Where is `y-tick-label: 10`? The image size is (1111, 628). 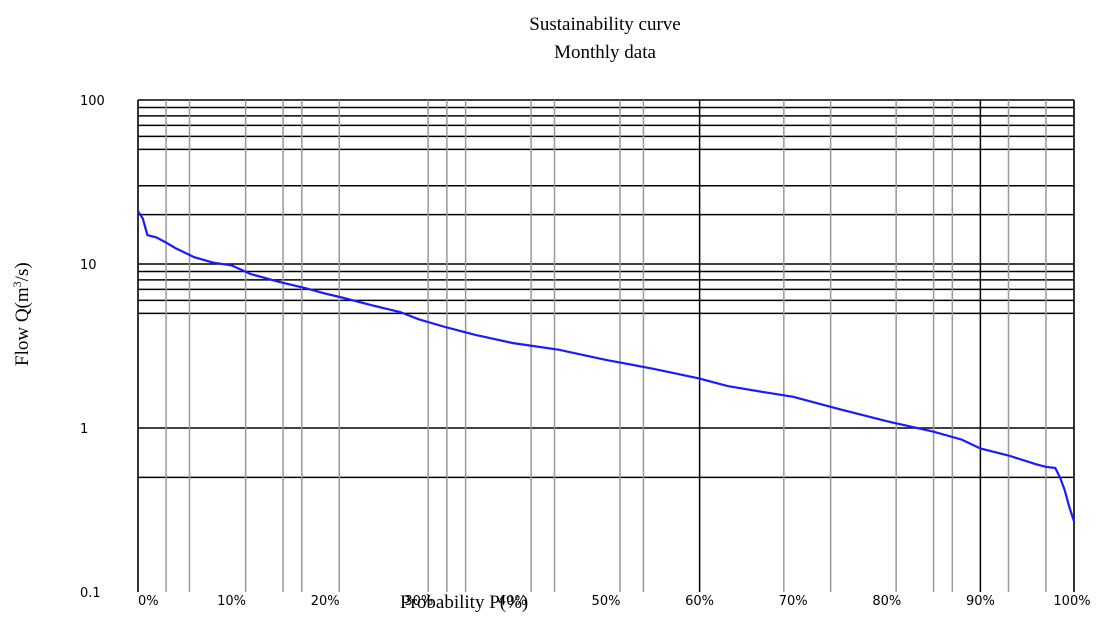 y-tick-label: 10 is located at coordinates (88, 265).